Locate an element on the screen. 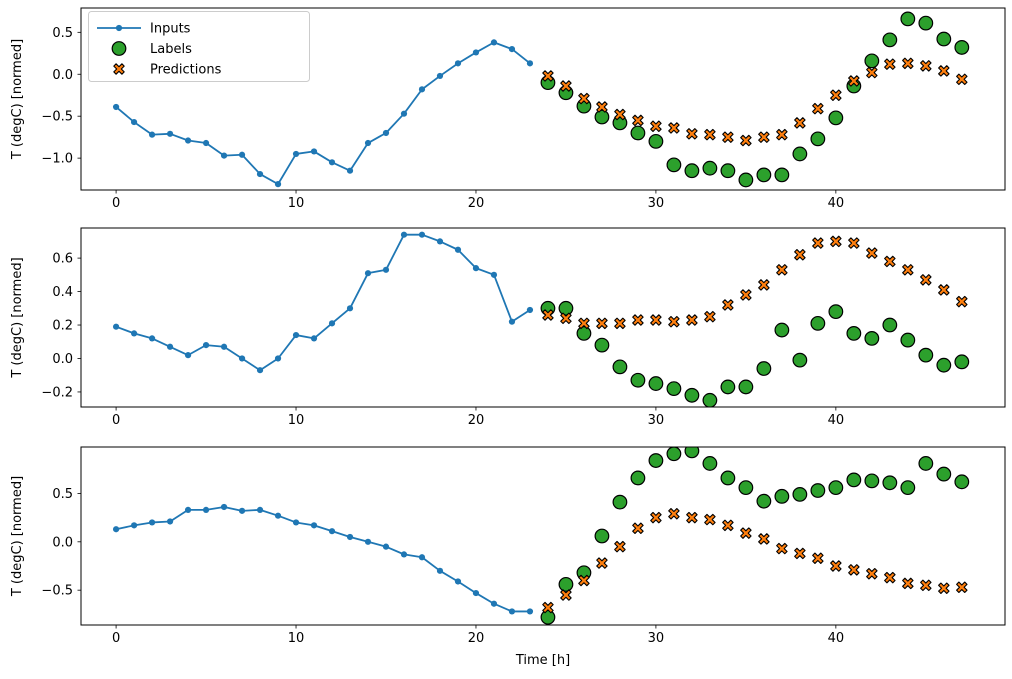 The width and height of the screenshot is (1012, 679). y-tick-label: 0.0 is located at coordinates (62, 359).